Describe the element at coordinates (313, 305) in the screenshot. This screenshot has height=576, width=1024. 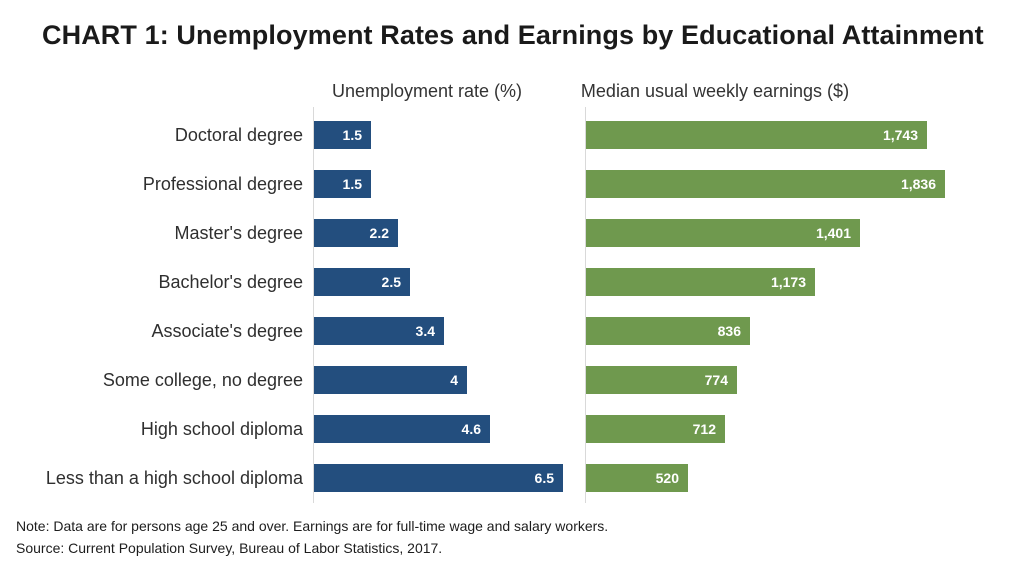
I see `unemployment-axis-line` at that location.